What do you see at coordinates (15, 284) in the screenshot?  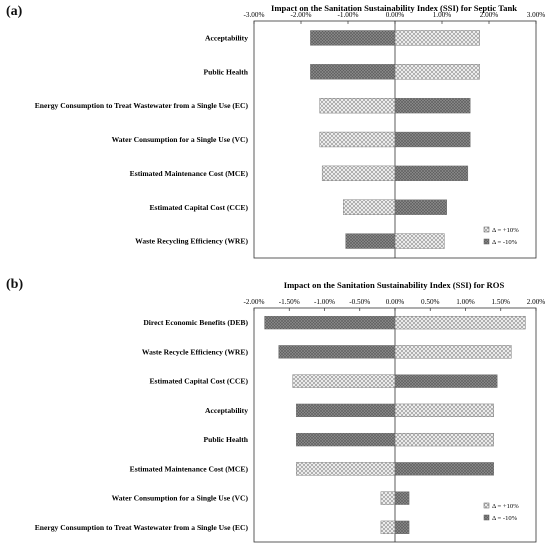 I see `panel-label-b: (b)` at bounding box center [15, 284].